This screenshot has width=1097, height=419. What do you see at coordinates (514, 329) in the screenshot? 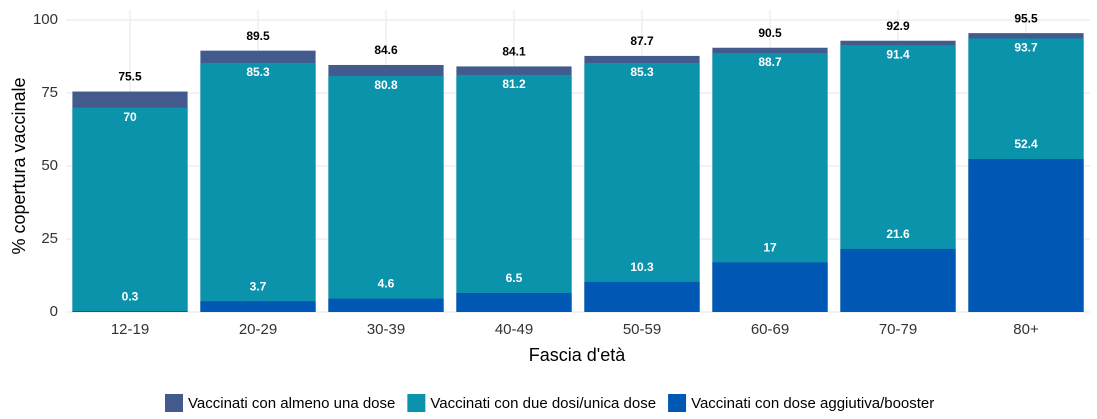
I see `x-tick-label: 40-49` at bounding box center [514, 329].